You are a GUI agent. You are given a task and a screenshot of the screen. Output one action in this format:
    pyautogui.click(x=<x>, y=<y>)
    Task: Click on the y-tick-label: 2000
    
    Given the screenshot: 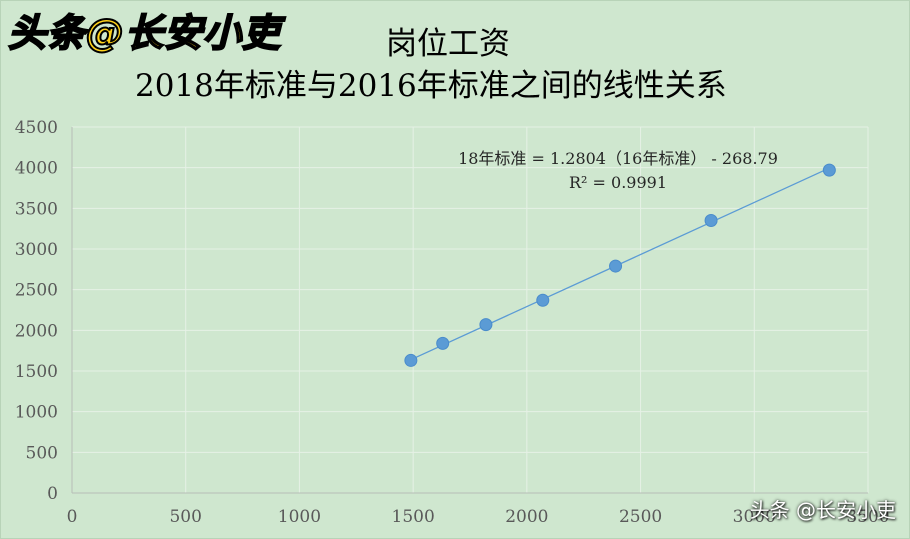 What is the action you would take?
    pyautogui.click(x=36, y=331)
    